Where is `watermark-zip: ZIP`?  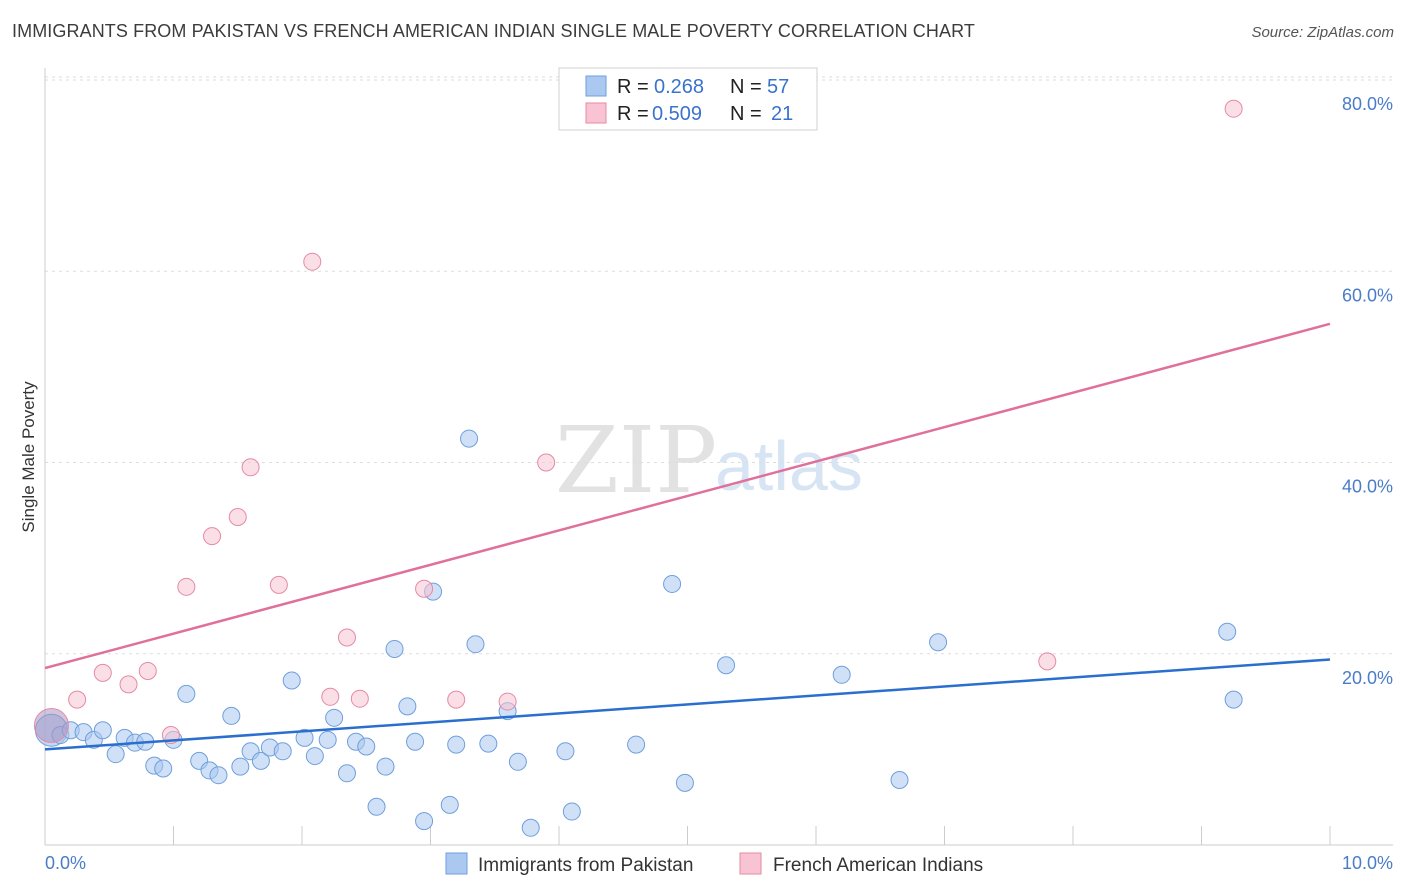
watermark-zip: ZIP is located at coordinates (636, 460).